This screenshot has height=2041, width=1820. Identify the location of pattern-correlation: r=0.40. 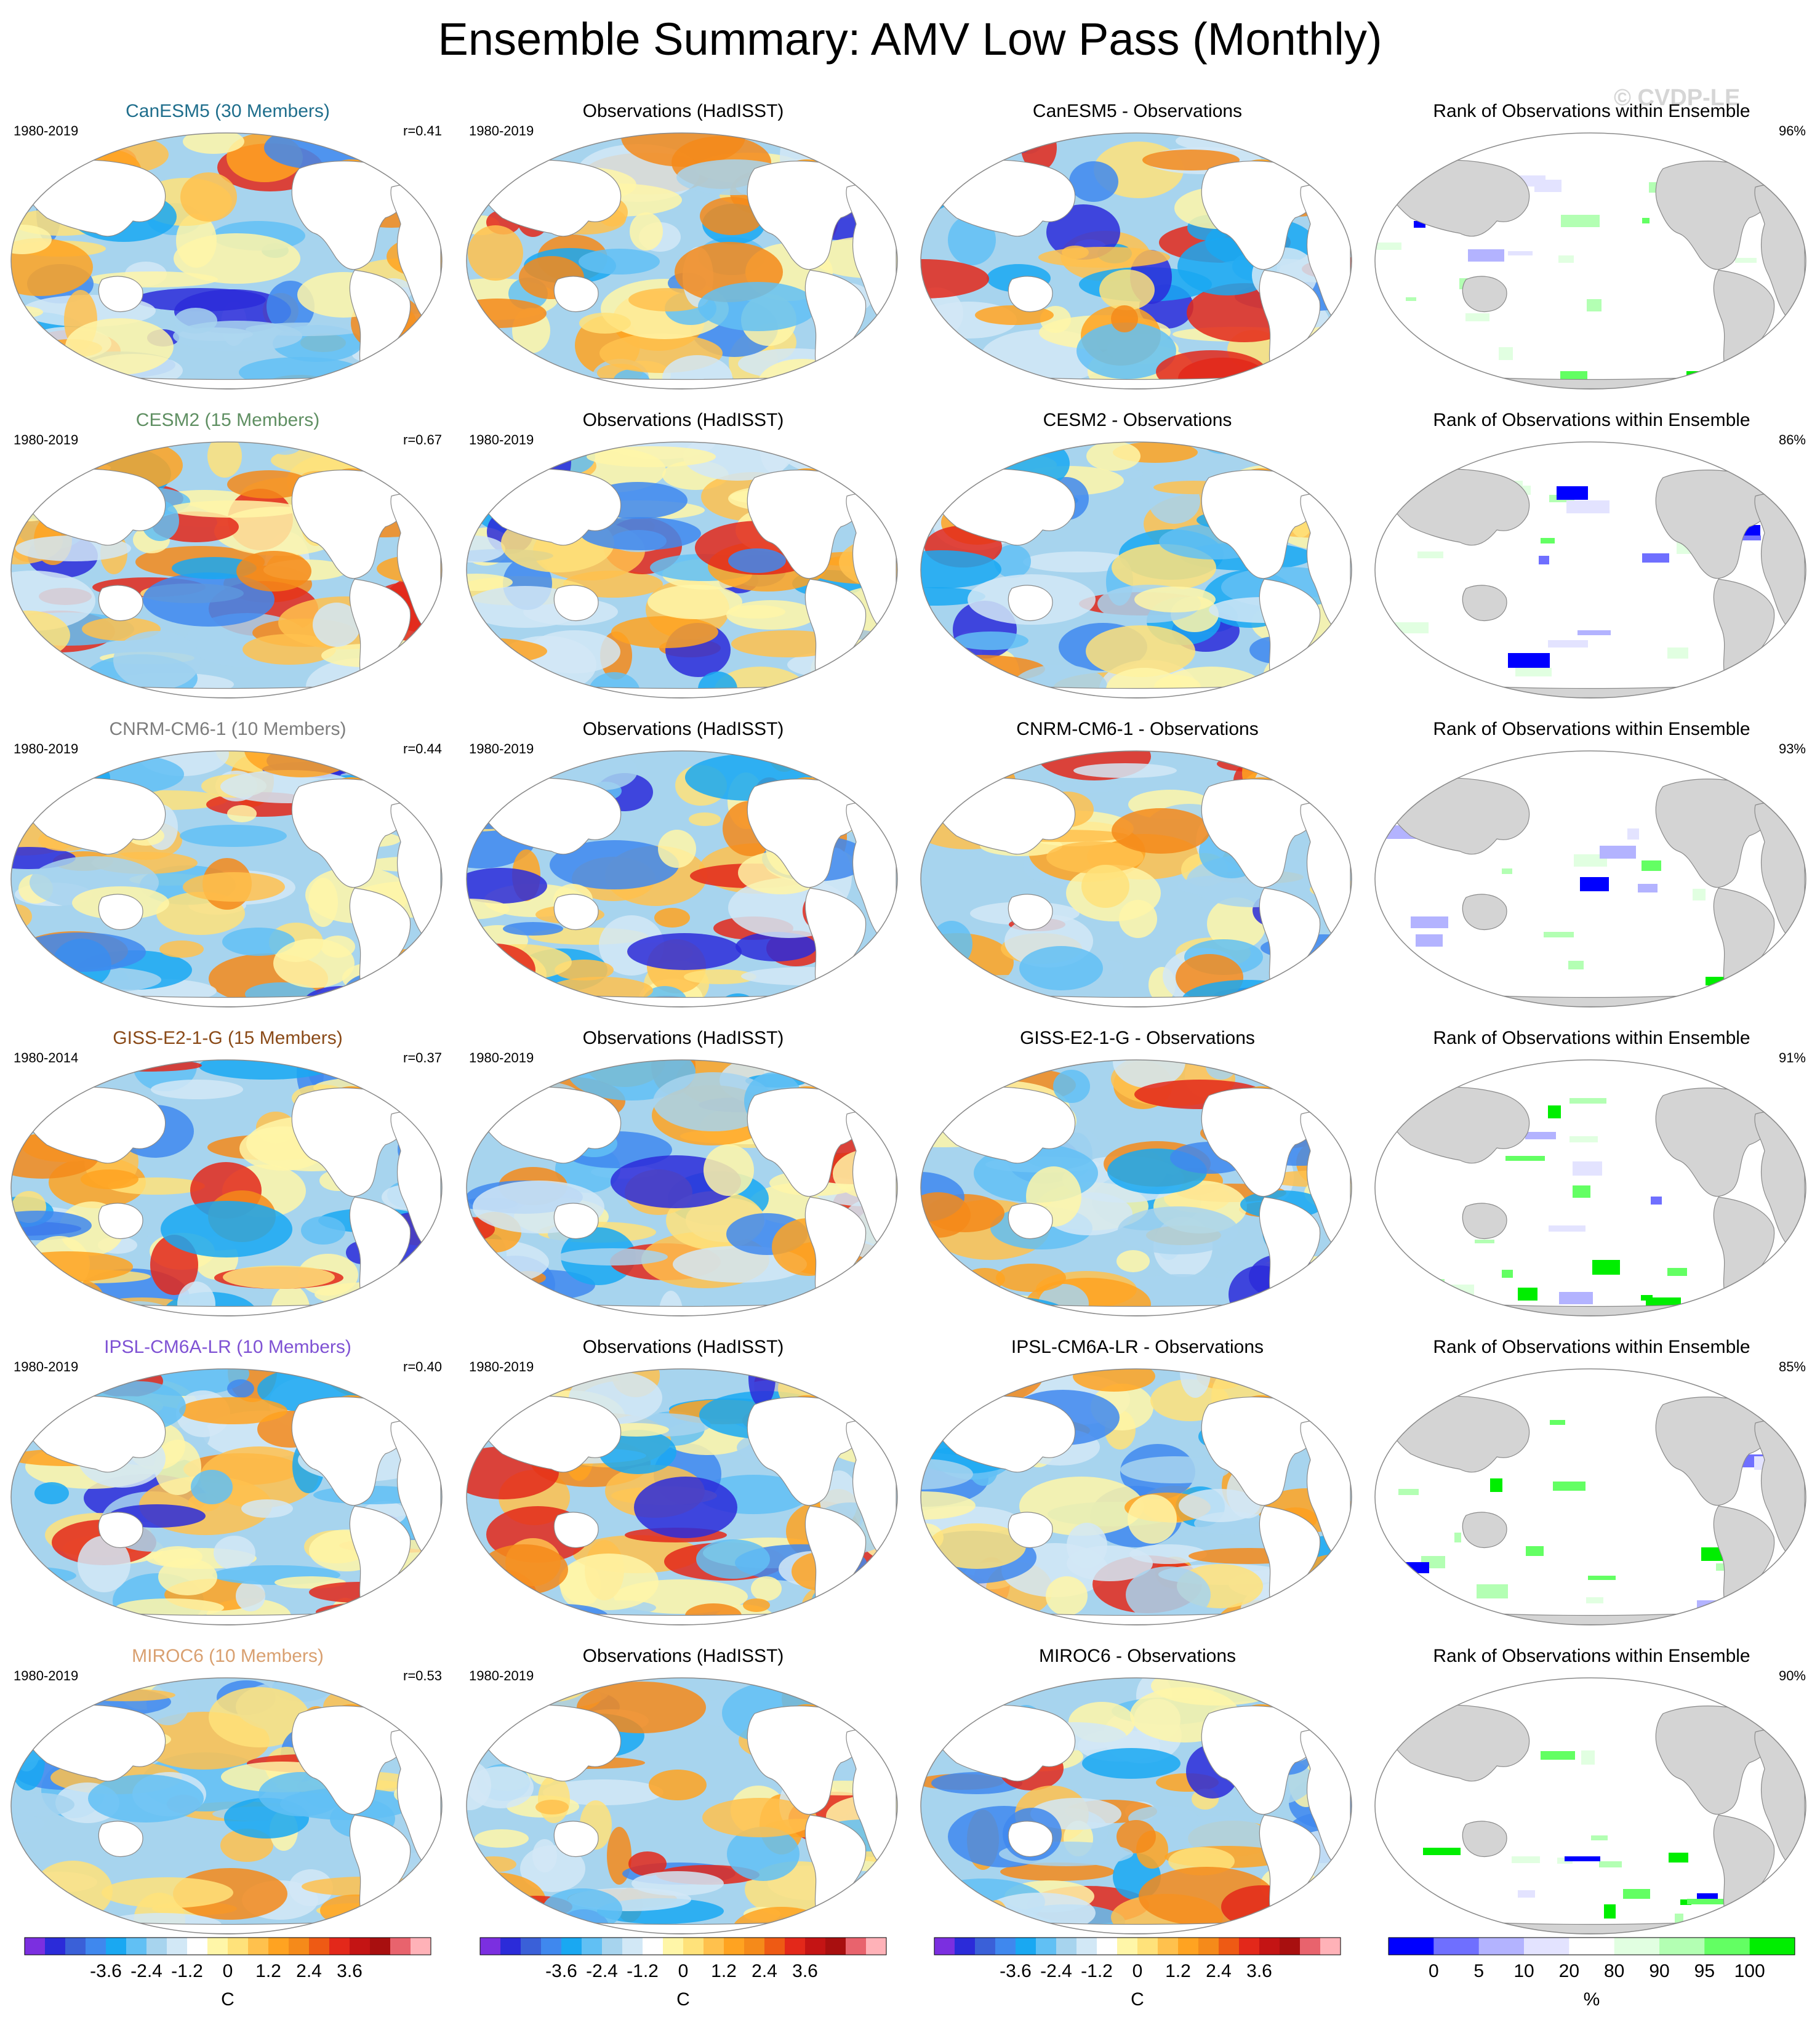
(422, 1367).